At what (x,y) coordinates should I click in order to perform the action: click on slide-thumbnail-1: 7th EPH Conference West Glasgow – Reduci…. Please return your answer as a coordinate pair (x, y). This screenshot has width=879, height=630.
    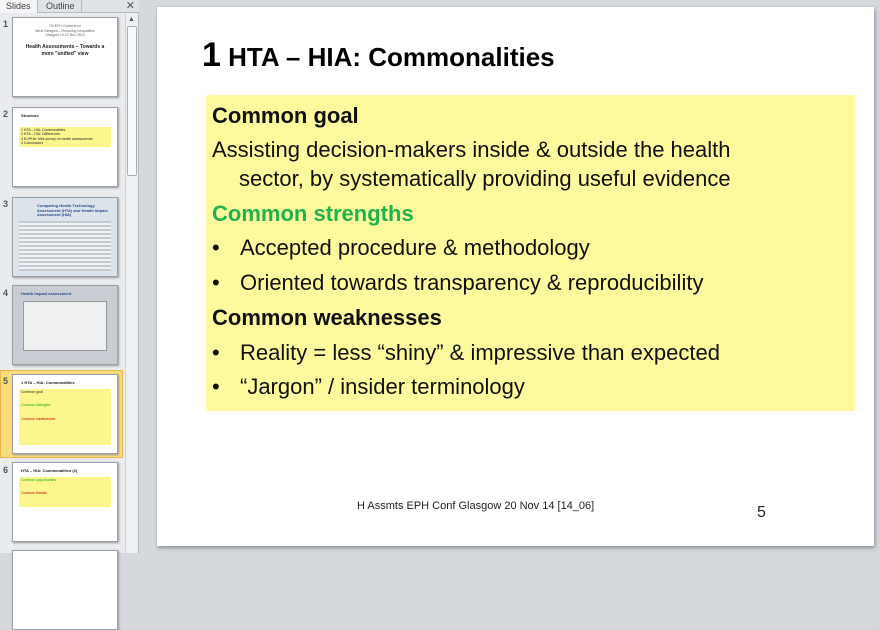
    Looking at the image, I should click on (65, 57).